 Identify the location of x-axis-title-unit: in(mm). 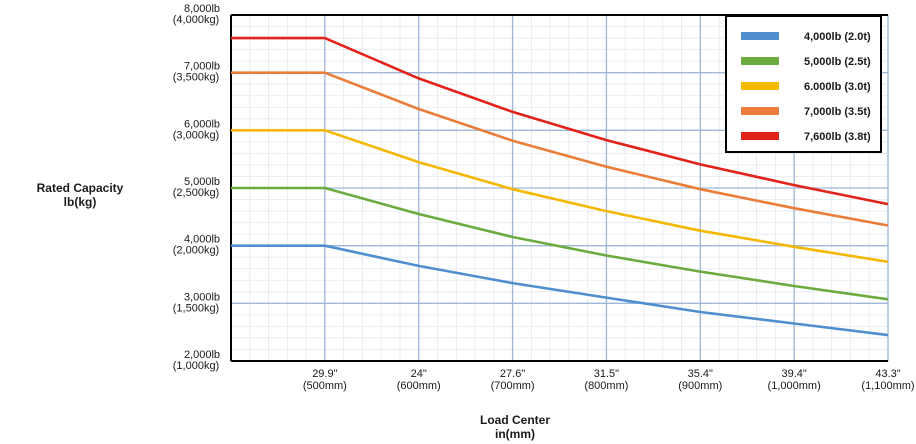
(515, 434).